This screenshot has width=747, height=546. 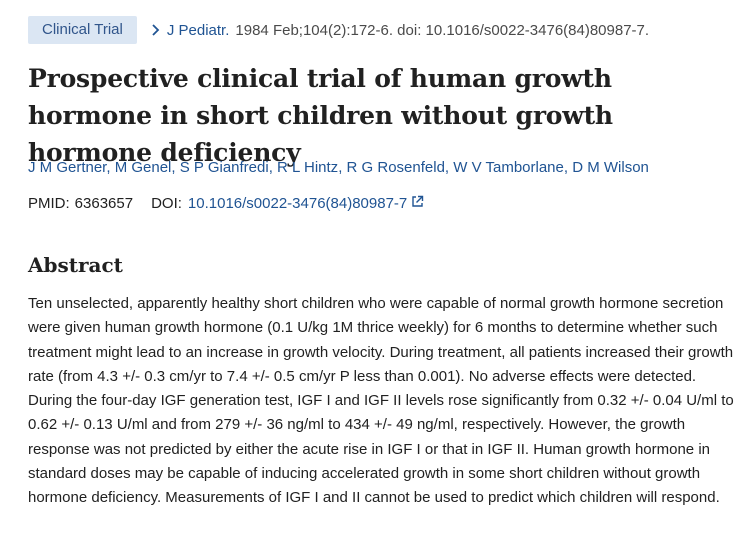 What do you see at coordinates (166, 203) in the screenshot?
I see `doi-label: DOI:` at bounding box center [166, 203].